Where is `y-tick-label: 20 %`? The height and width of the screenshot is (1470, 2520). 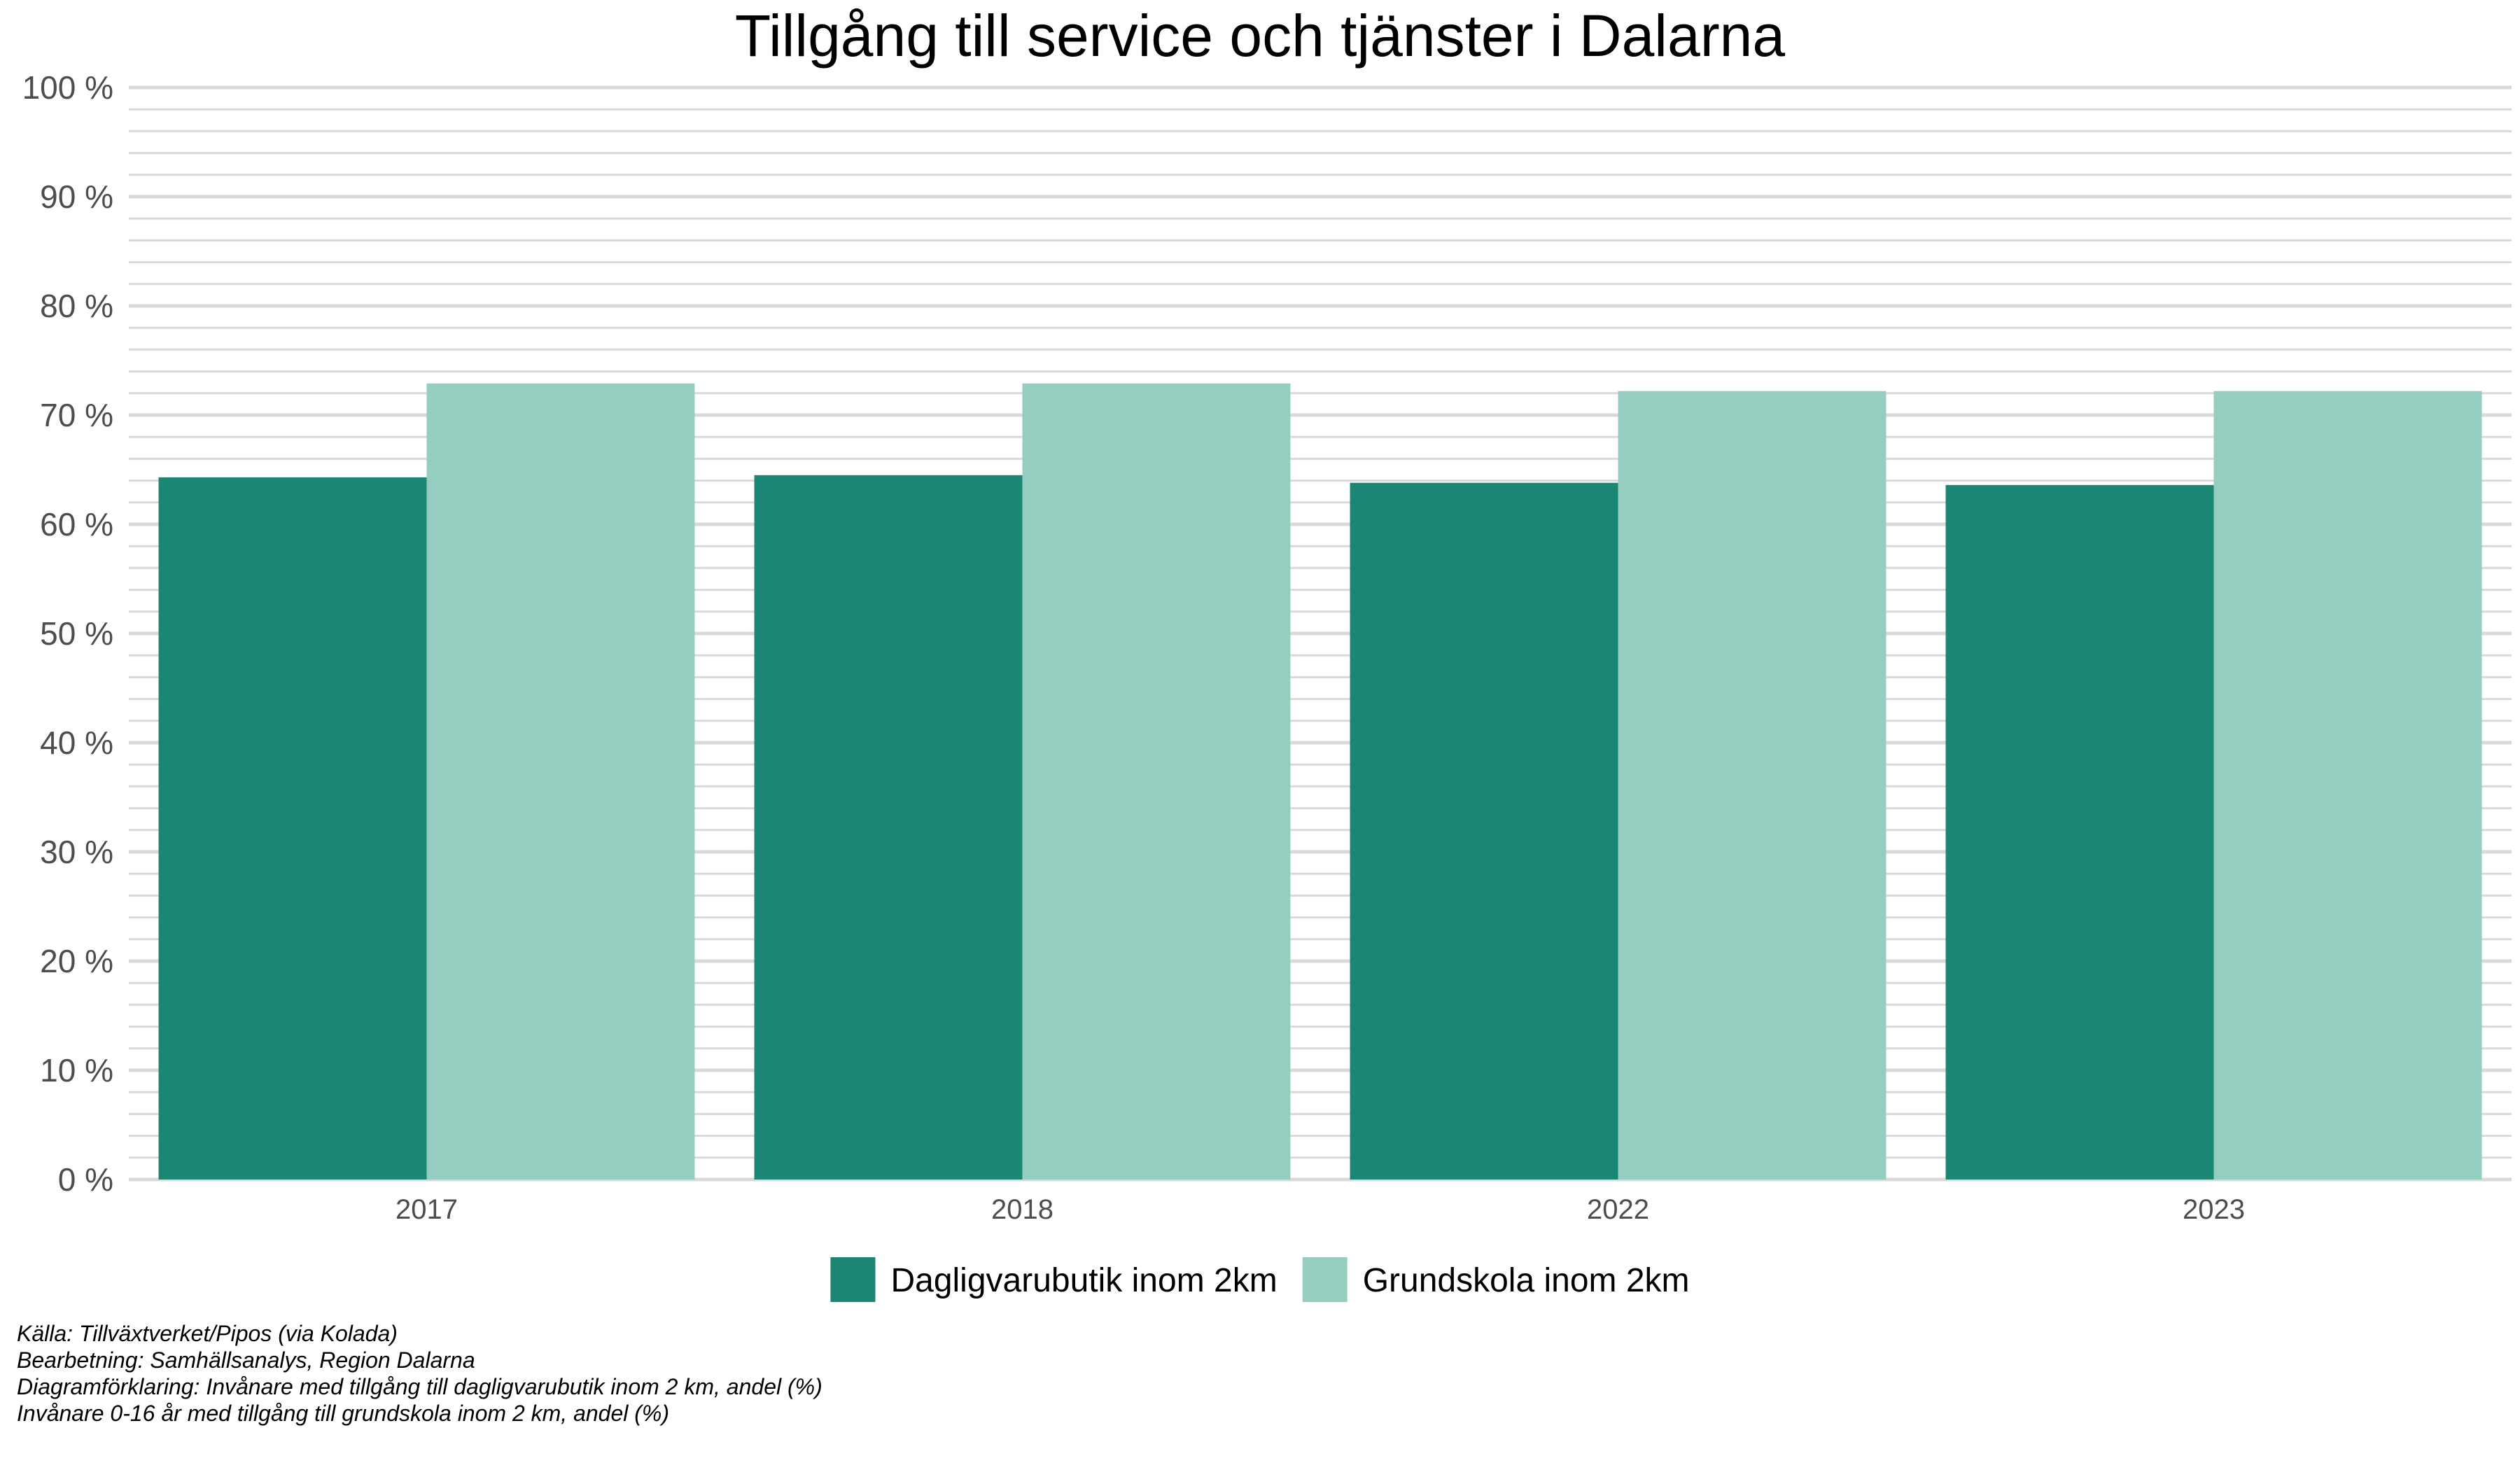
y-tick-label: 20 % is located at coordinates (76, 961).